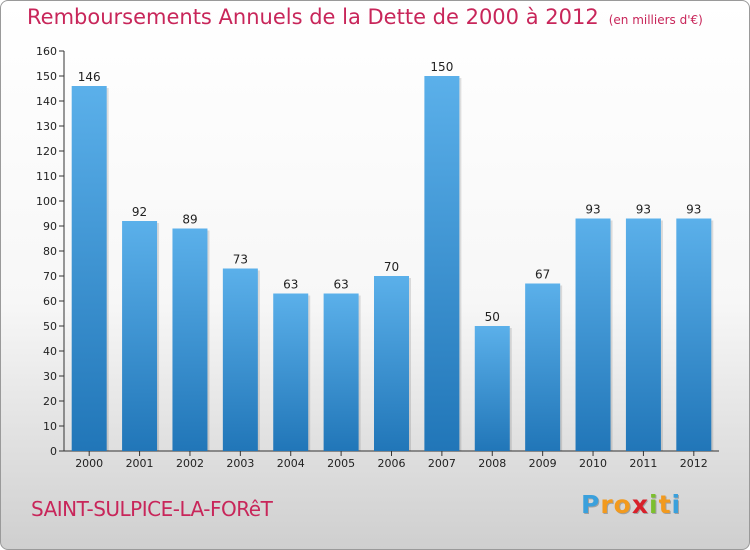  Describe the element at coordinates (543, 463) in the screenshot. I see `x-tick-label: 2009` at that location.